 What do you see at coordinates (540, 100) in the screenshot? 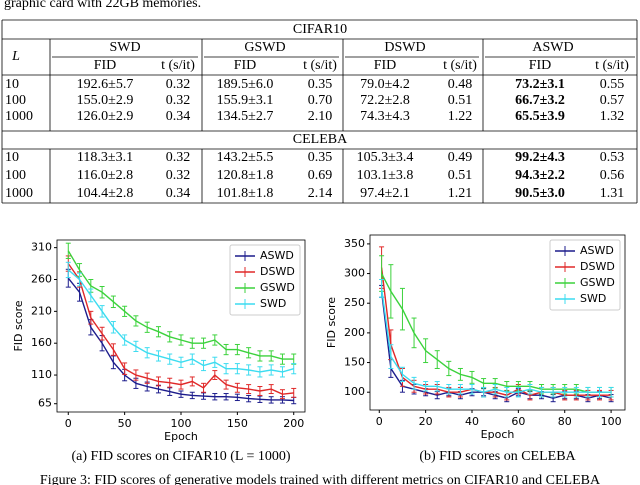
I see `table-cell: 66.7±3.2` at bounding box center [540, 100].